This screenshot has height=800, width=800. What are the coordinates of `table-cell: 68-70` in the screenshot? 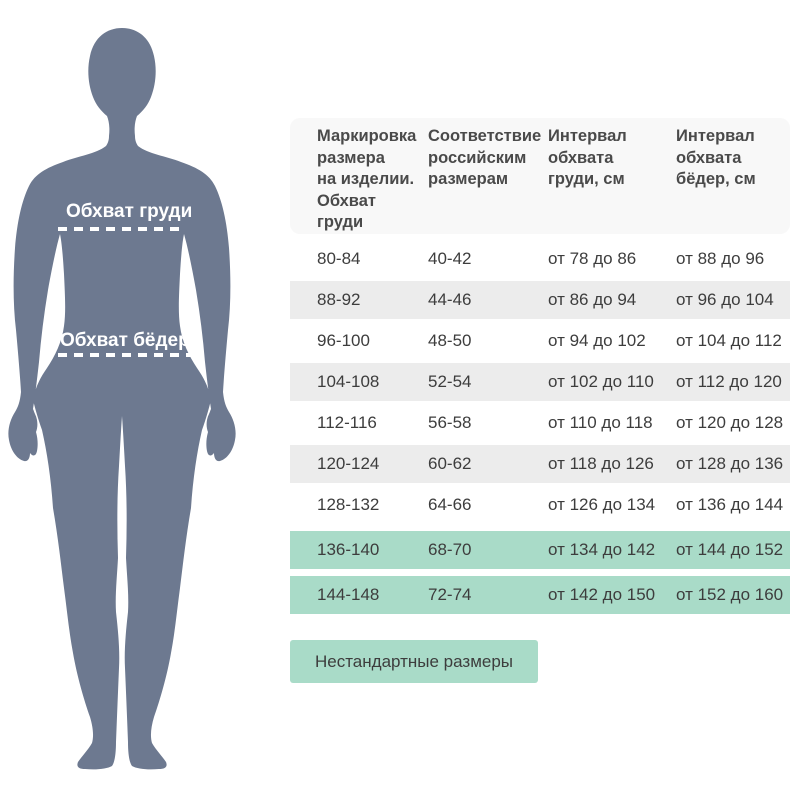 It's located at (450, 549).